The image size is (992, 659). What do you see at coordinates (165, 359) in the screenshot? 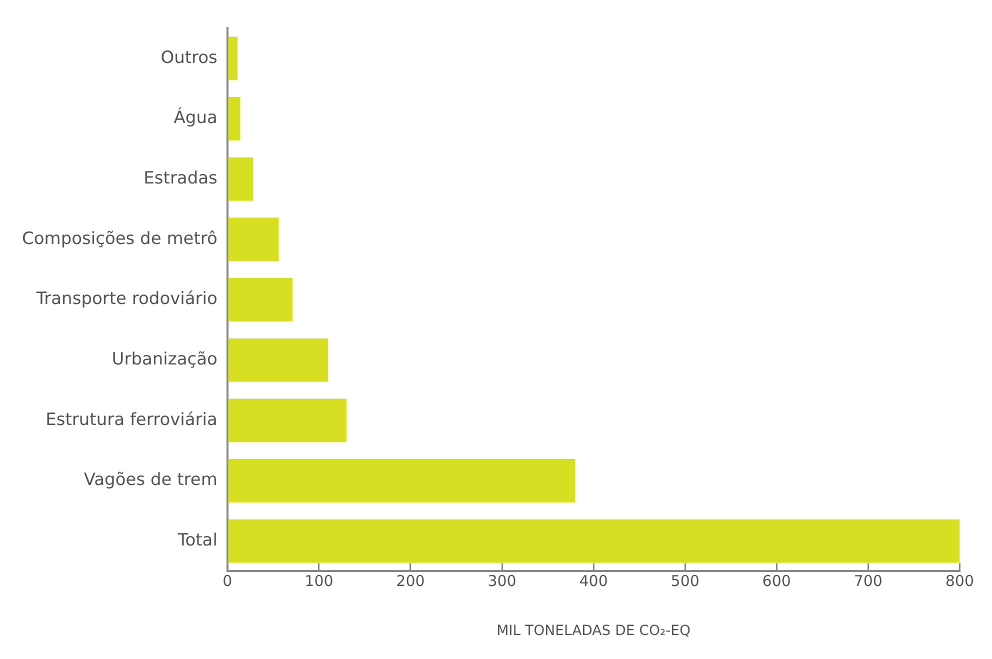
I see `y-tick-label: Urbanização` at bounding box center [165, 359].